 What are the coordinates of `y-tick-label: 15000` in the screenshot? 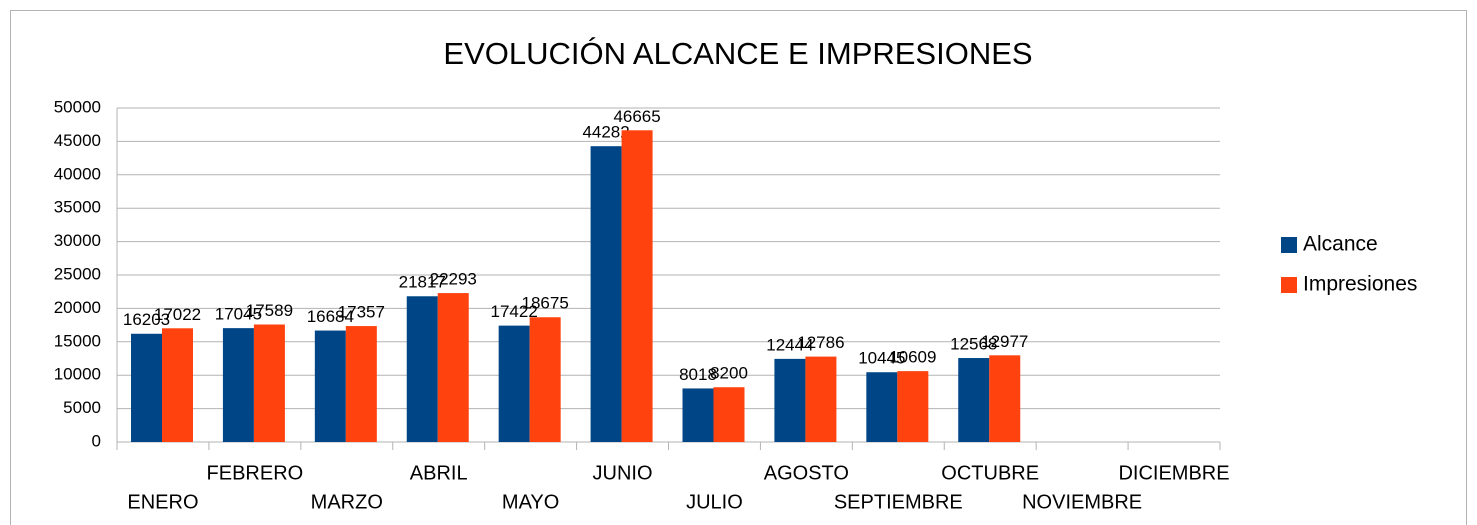 It's located at (77, 340).